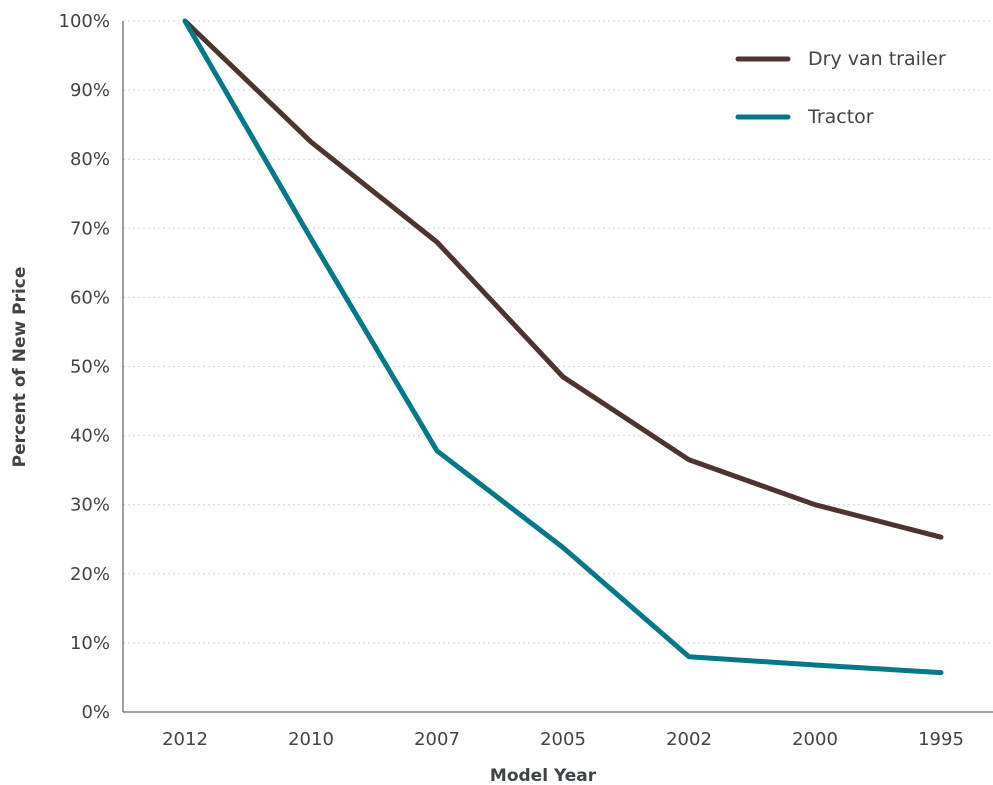 The image size is (993, 785). Describe the element at coordinates (90, 228) in the screenshot. I see `y-tick-label: 70%` at that location.